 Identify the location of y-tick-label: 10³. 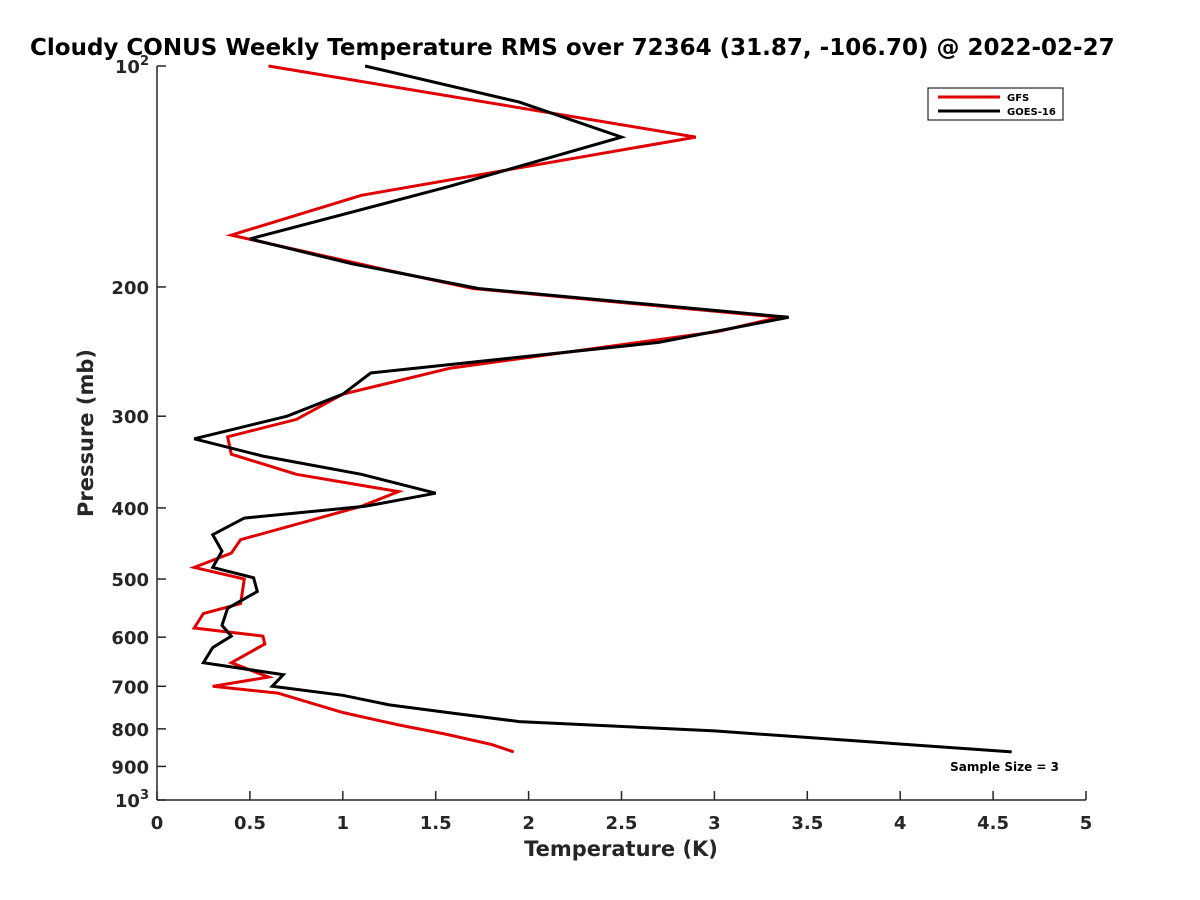
(132, 800).